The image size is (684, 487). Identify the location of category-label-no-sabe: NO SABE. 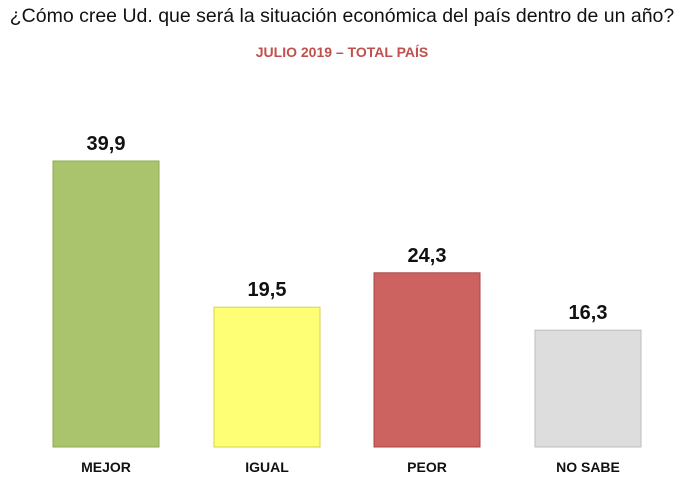
(588, 467).